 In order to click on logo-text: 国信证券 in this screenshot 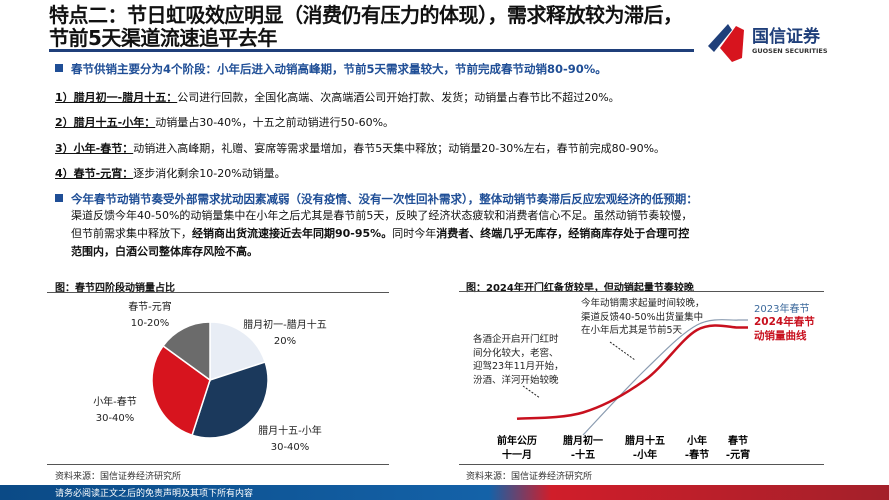, I will do `click(786, 37)`.